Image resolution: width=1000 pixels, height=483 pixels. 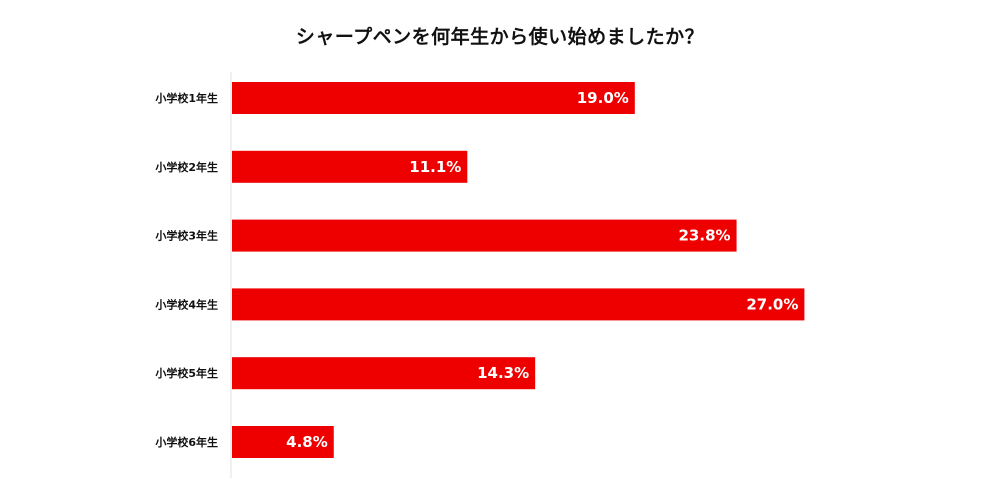 I want to click on value-label: 19.0%, so click(x=603, y=98).